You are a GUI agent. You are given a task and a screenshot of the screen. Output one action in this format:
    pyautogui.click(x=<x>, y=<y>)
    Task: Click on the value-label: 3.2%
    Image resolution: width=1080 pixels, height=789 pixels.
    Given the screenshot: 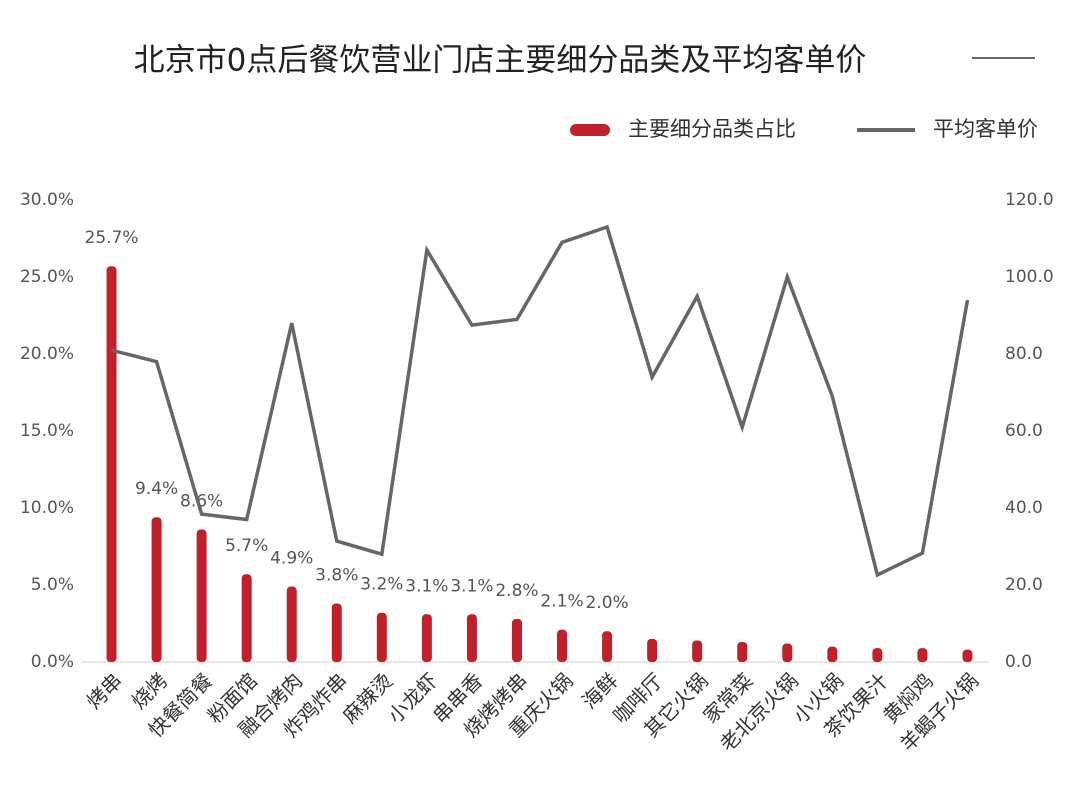 What is the action you would take?
    pyautogui.click(x=381, y=585)
    